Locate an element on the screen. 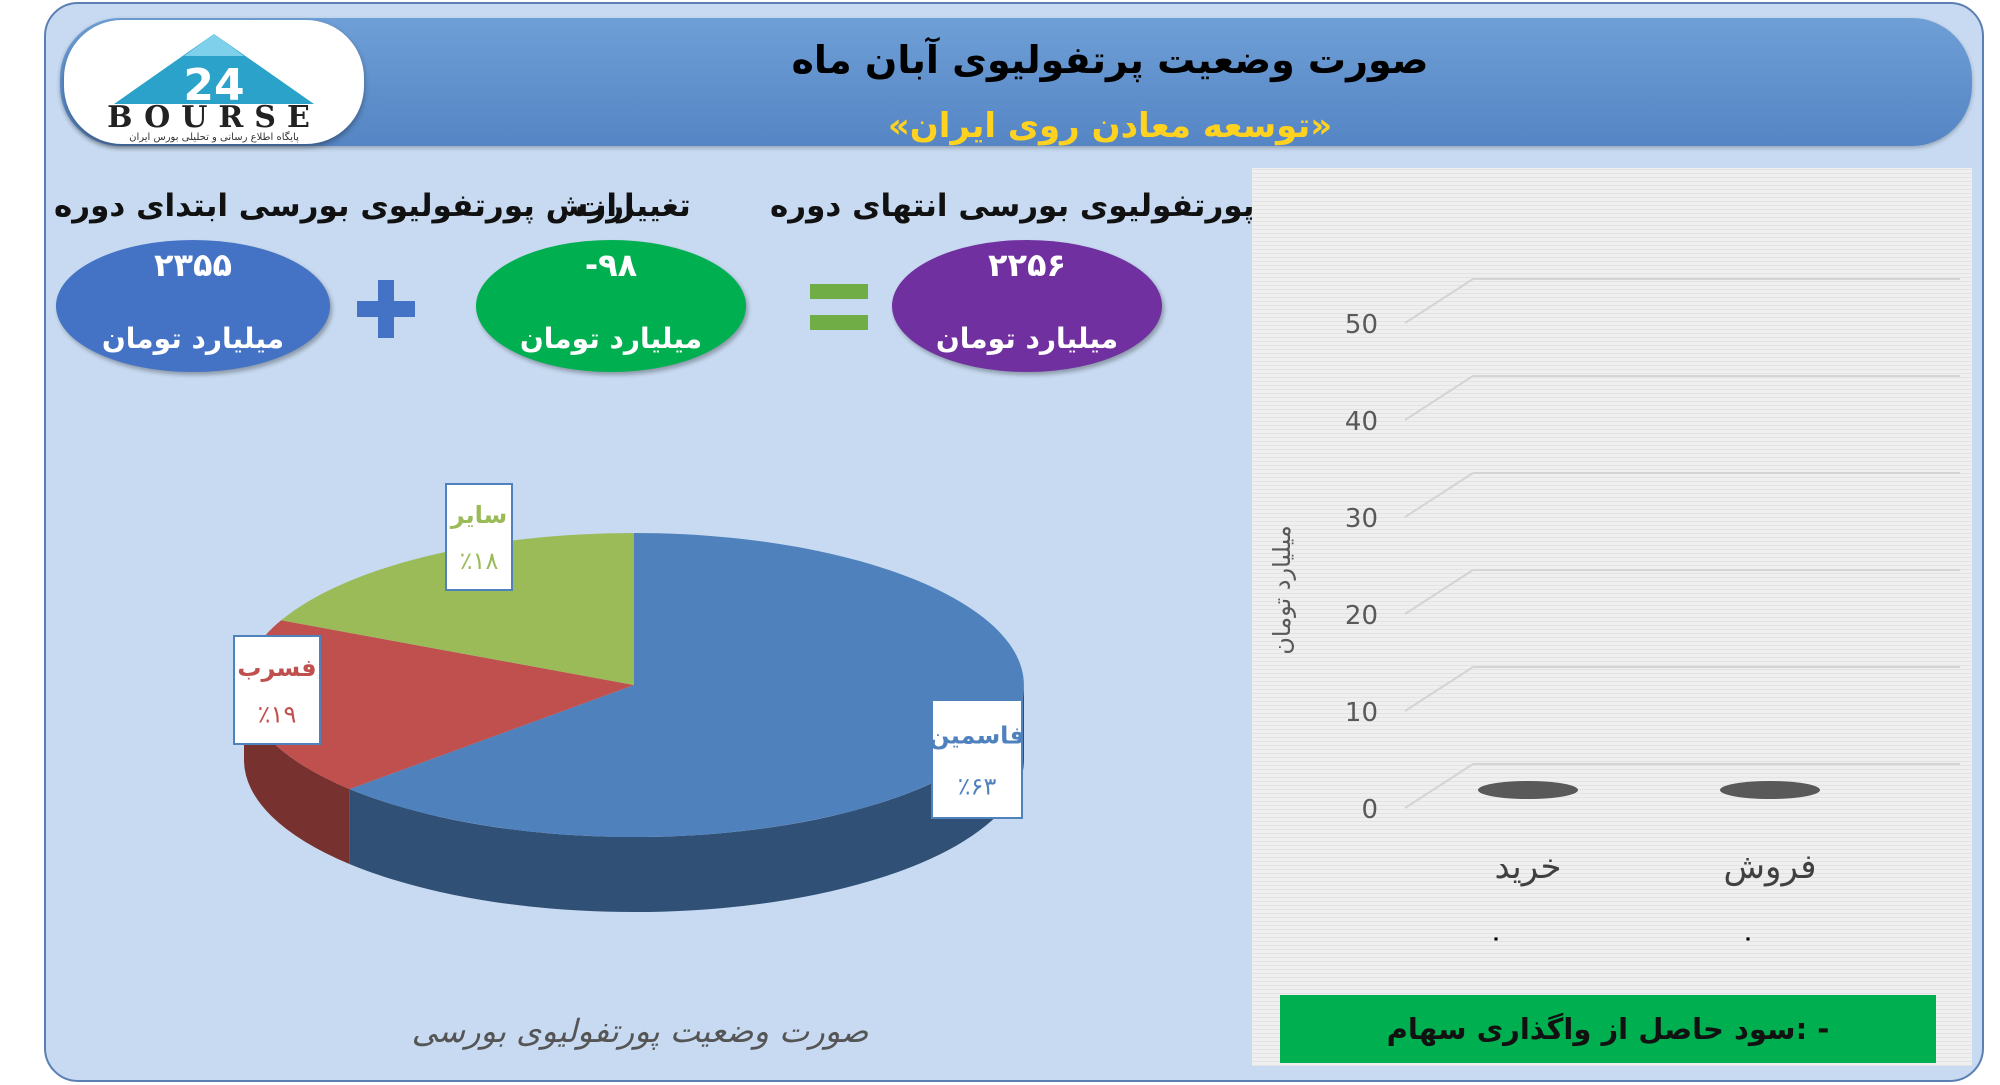  pie-chart-title: صورت وضعیت پورتفولیوی بورسی is located at coordinates (640, 1031).